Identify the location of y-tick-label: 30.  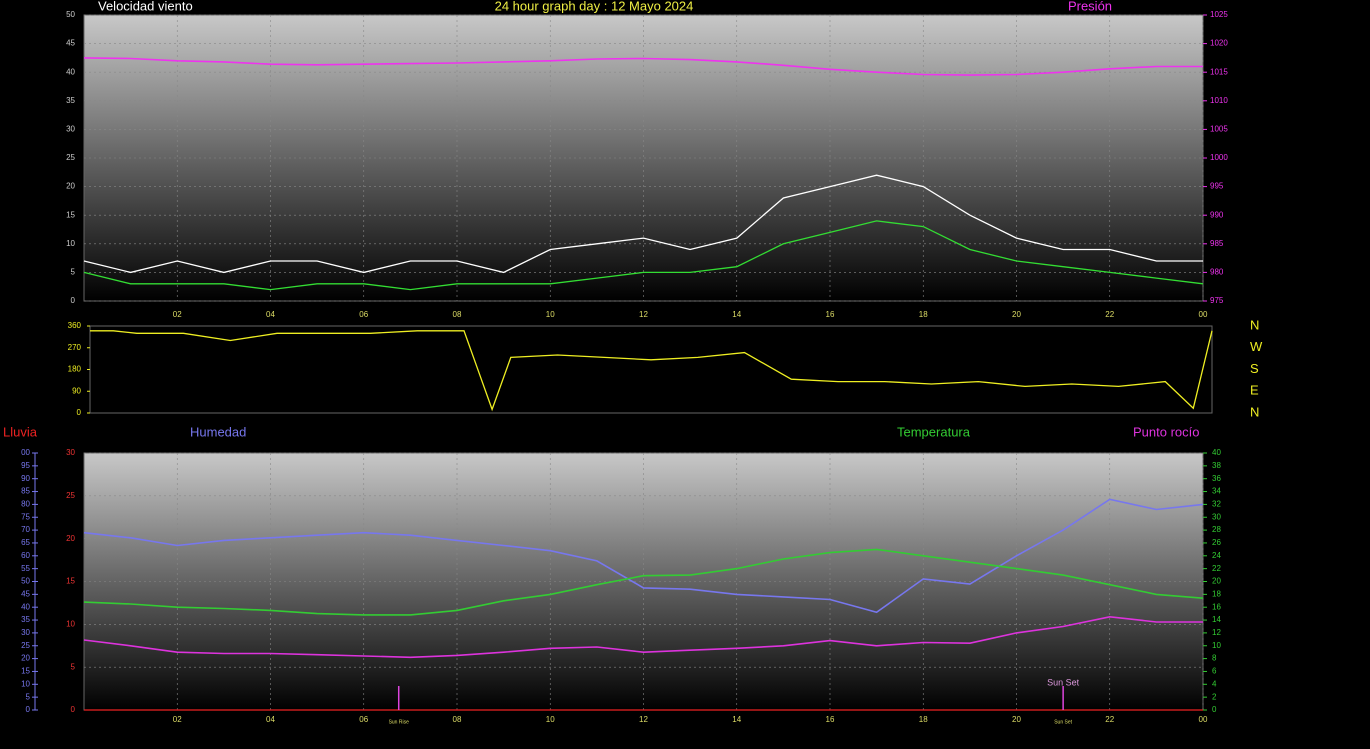
(70, 129).